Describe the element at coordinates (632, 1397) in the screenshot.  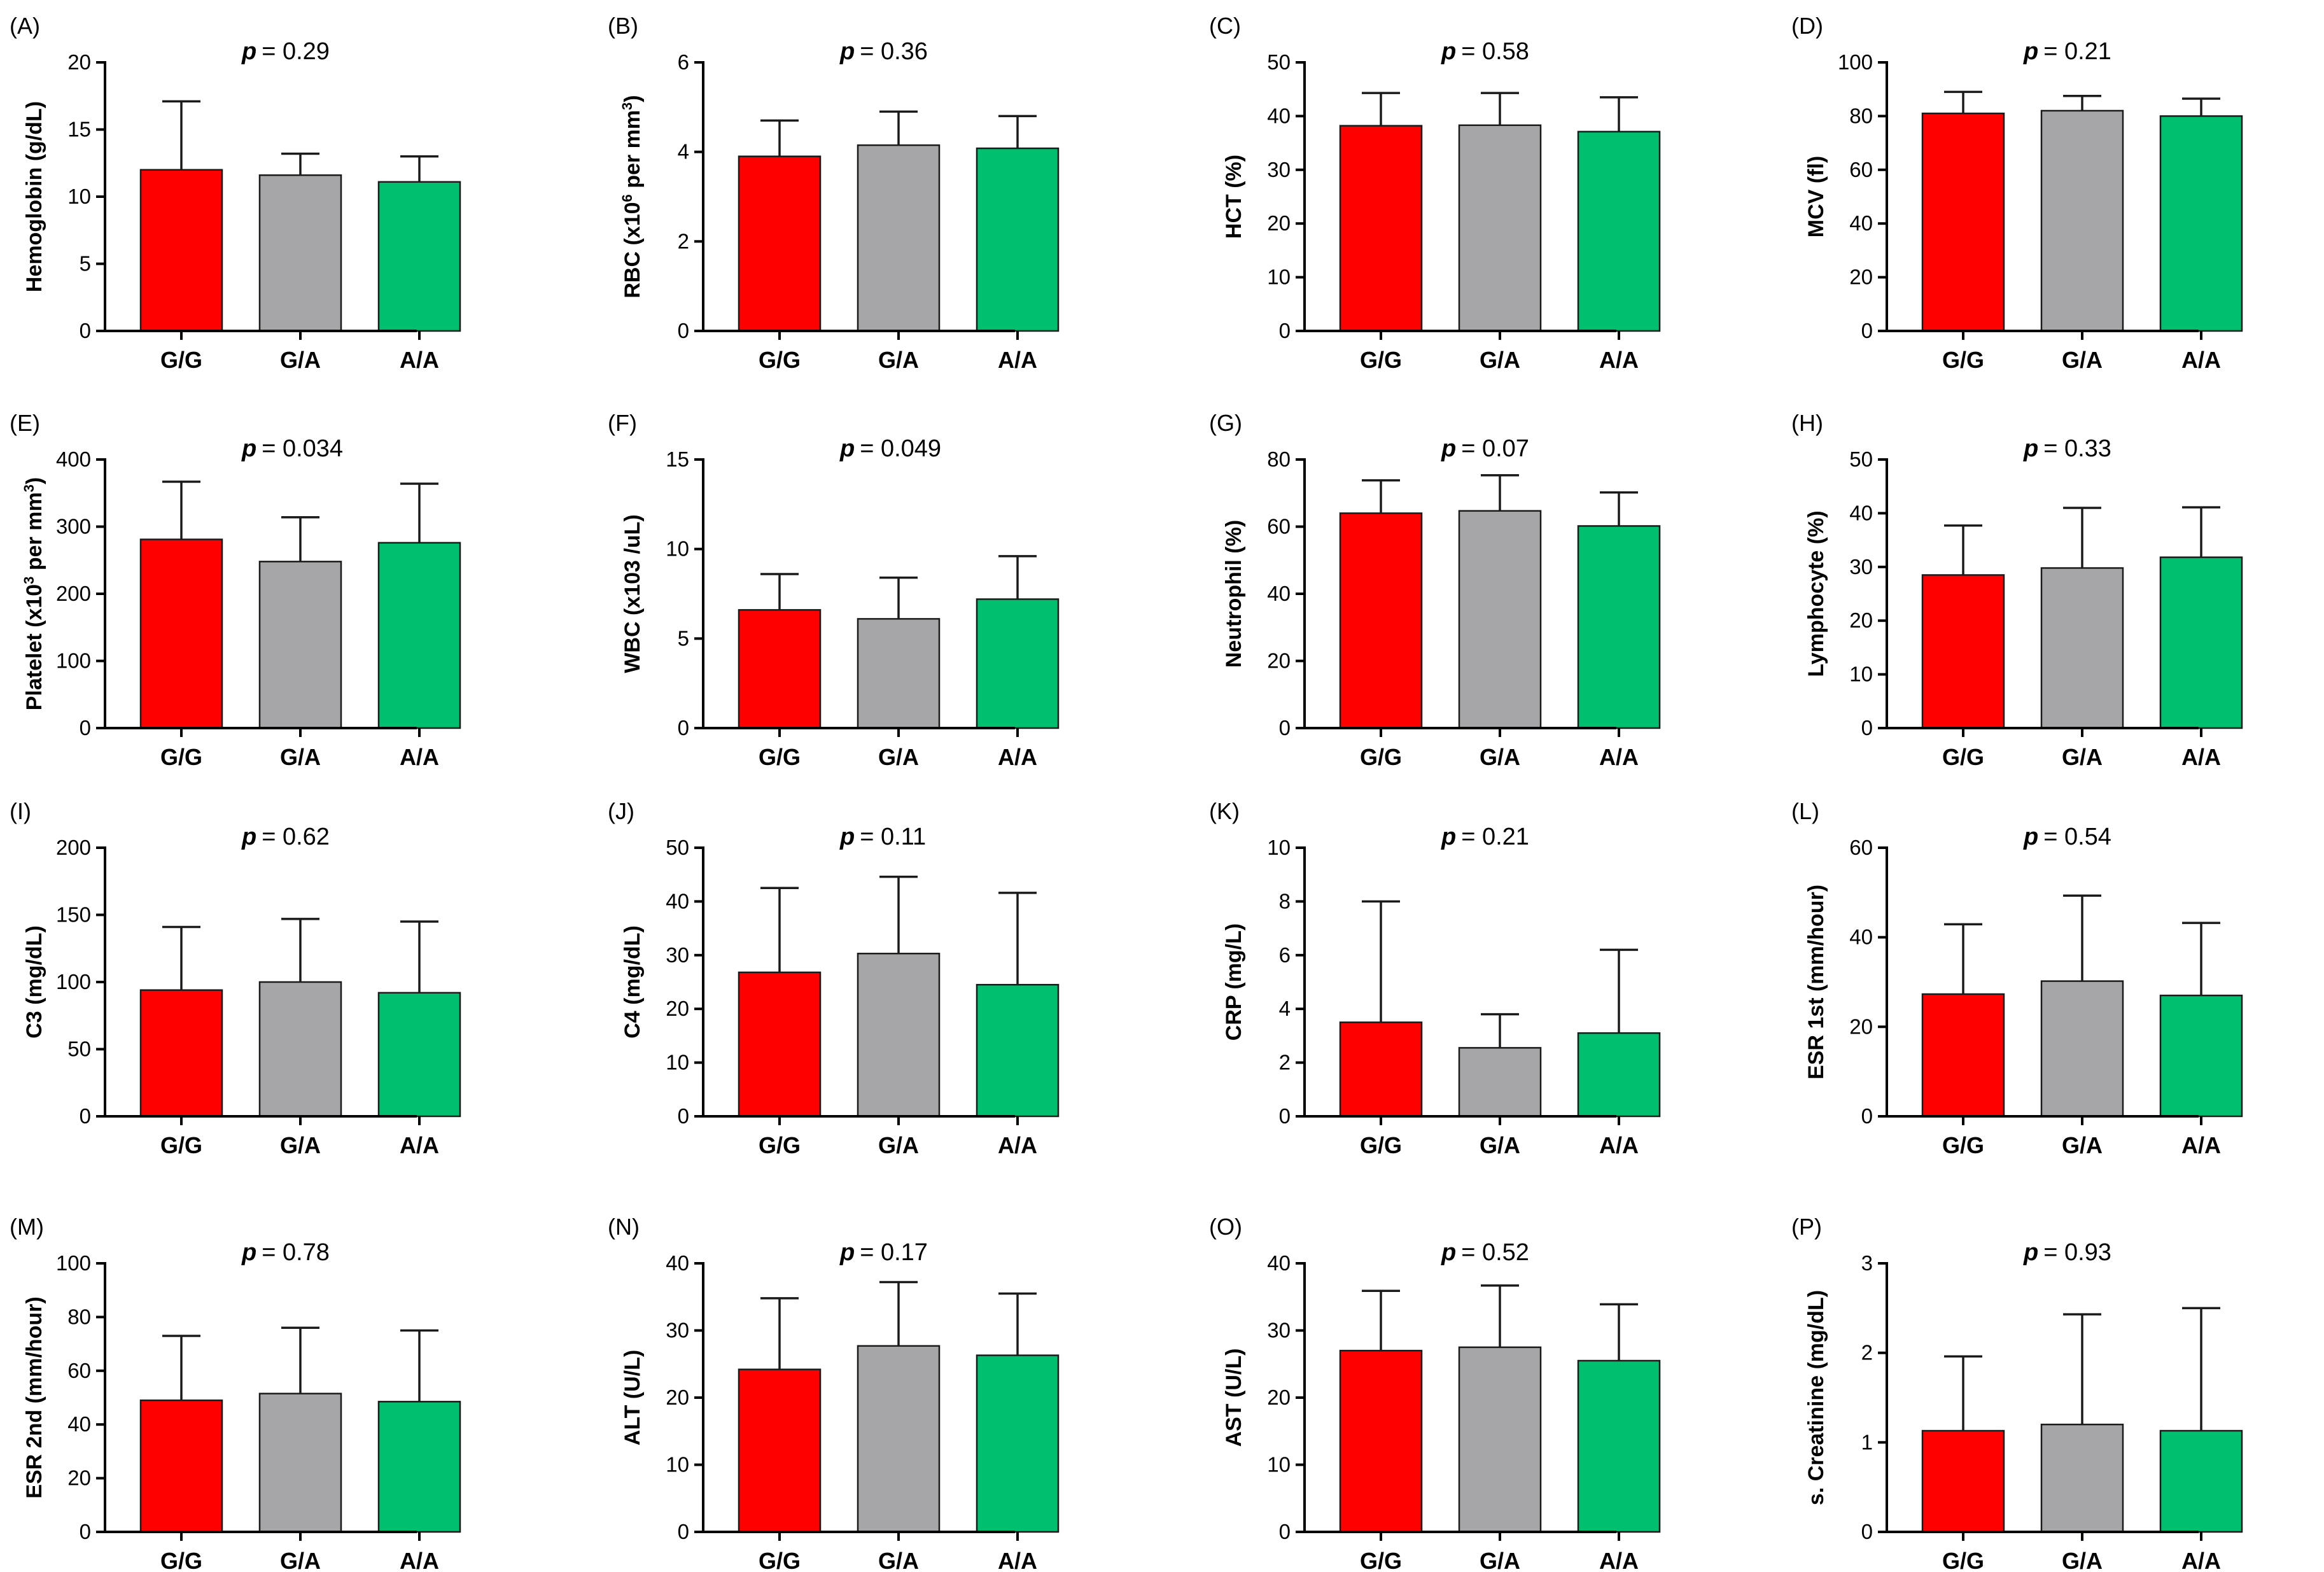
I see `y-axis-label: ALT (U/L)` at that location.